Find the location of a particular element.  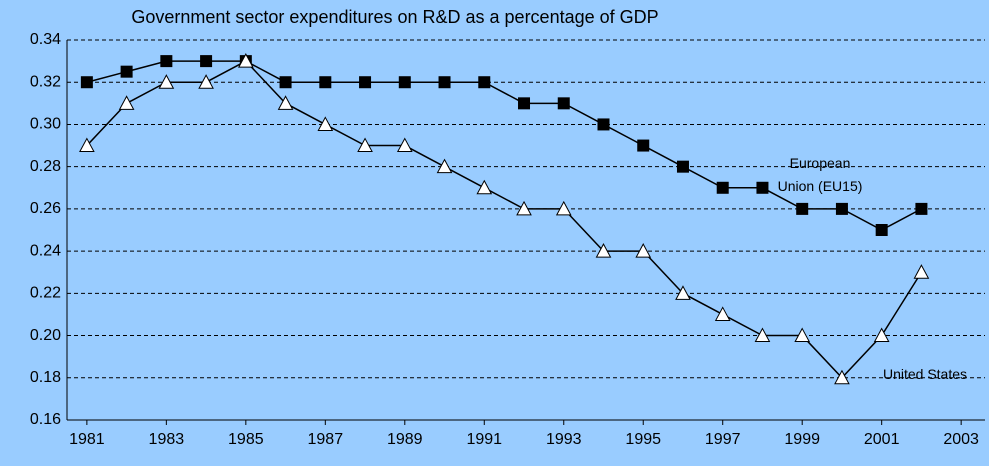

x-tick-label: 2003 is located at coordinates (961, 439).